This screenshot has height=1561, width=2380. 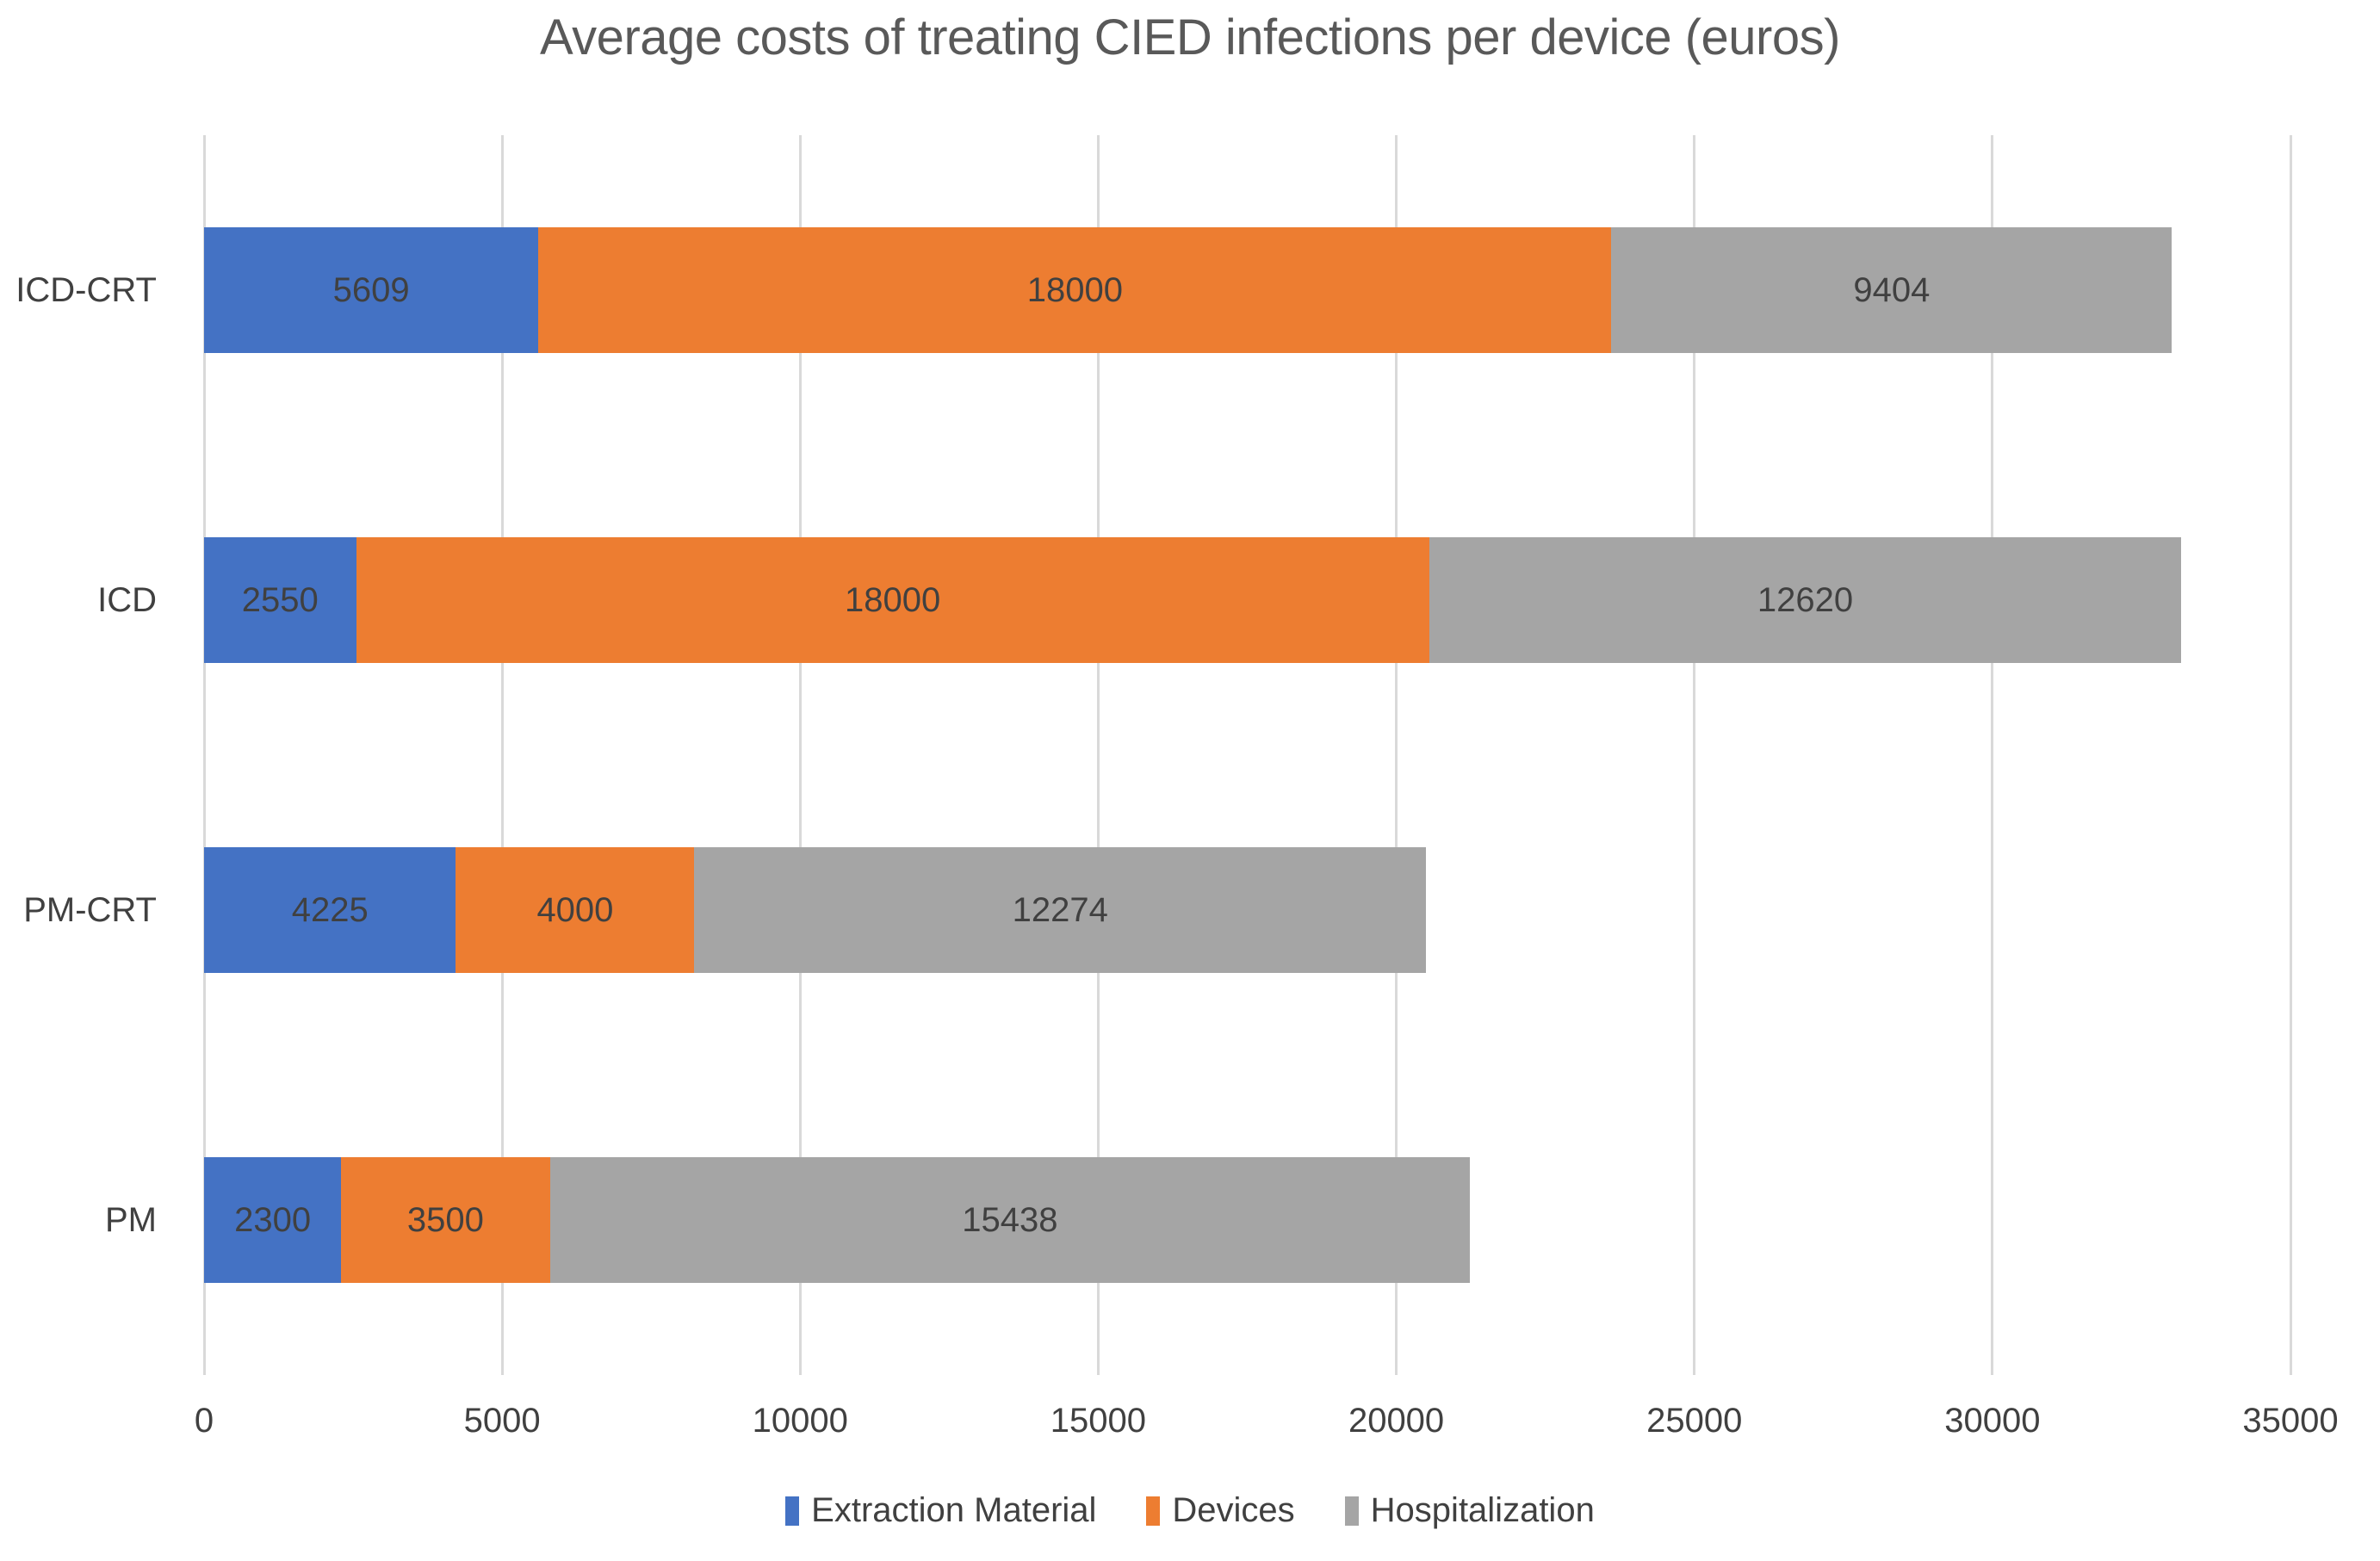 What do you see at coordinates (1695, 1421) in the screenshot?
I see `x-tick-label: 25000` at bounding box center [1695, 1421].